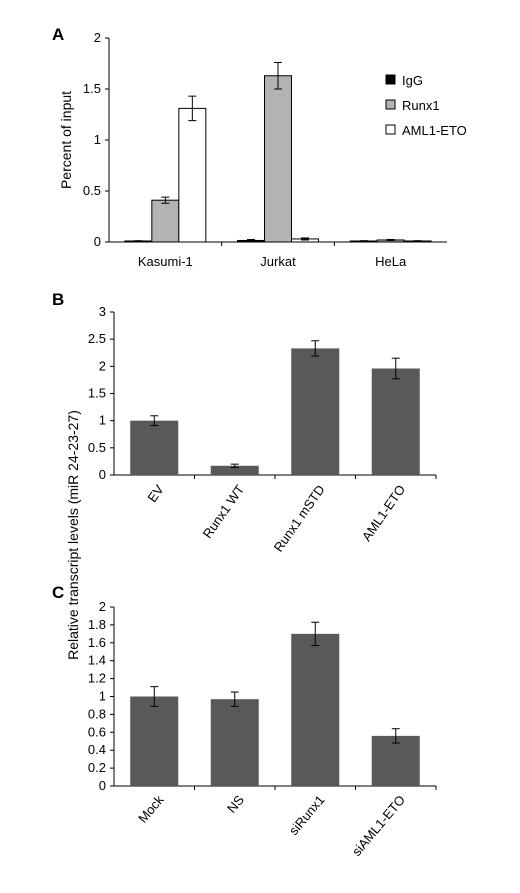 This screenshot has height=893, width=520. Describe the element at coordinates (307, 815) in the screenshot. I see `panel-c-category-label: siRunx1` at that location.